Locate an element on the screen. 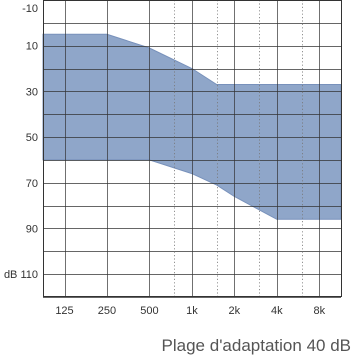  x-tick-label: 8k is located at coordinates (319, 311).